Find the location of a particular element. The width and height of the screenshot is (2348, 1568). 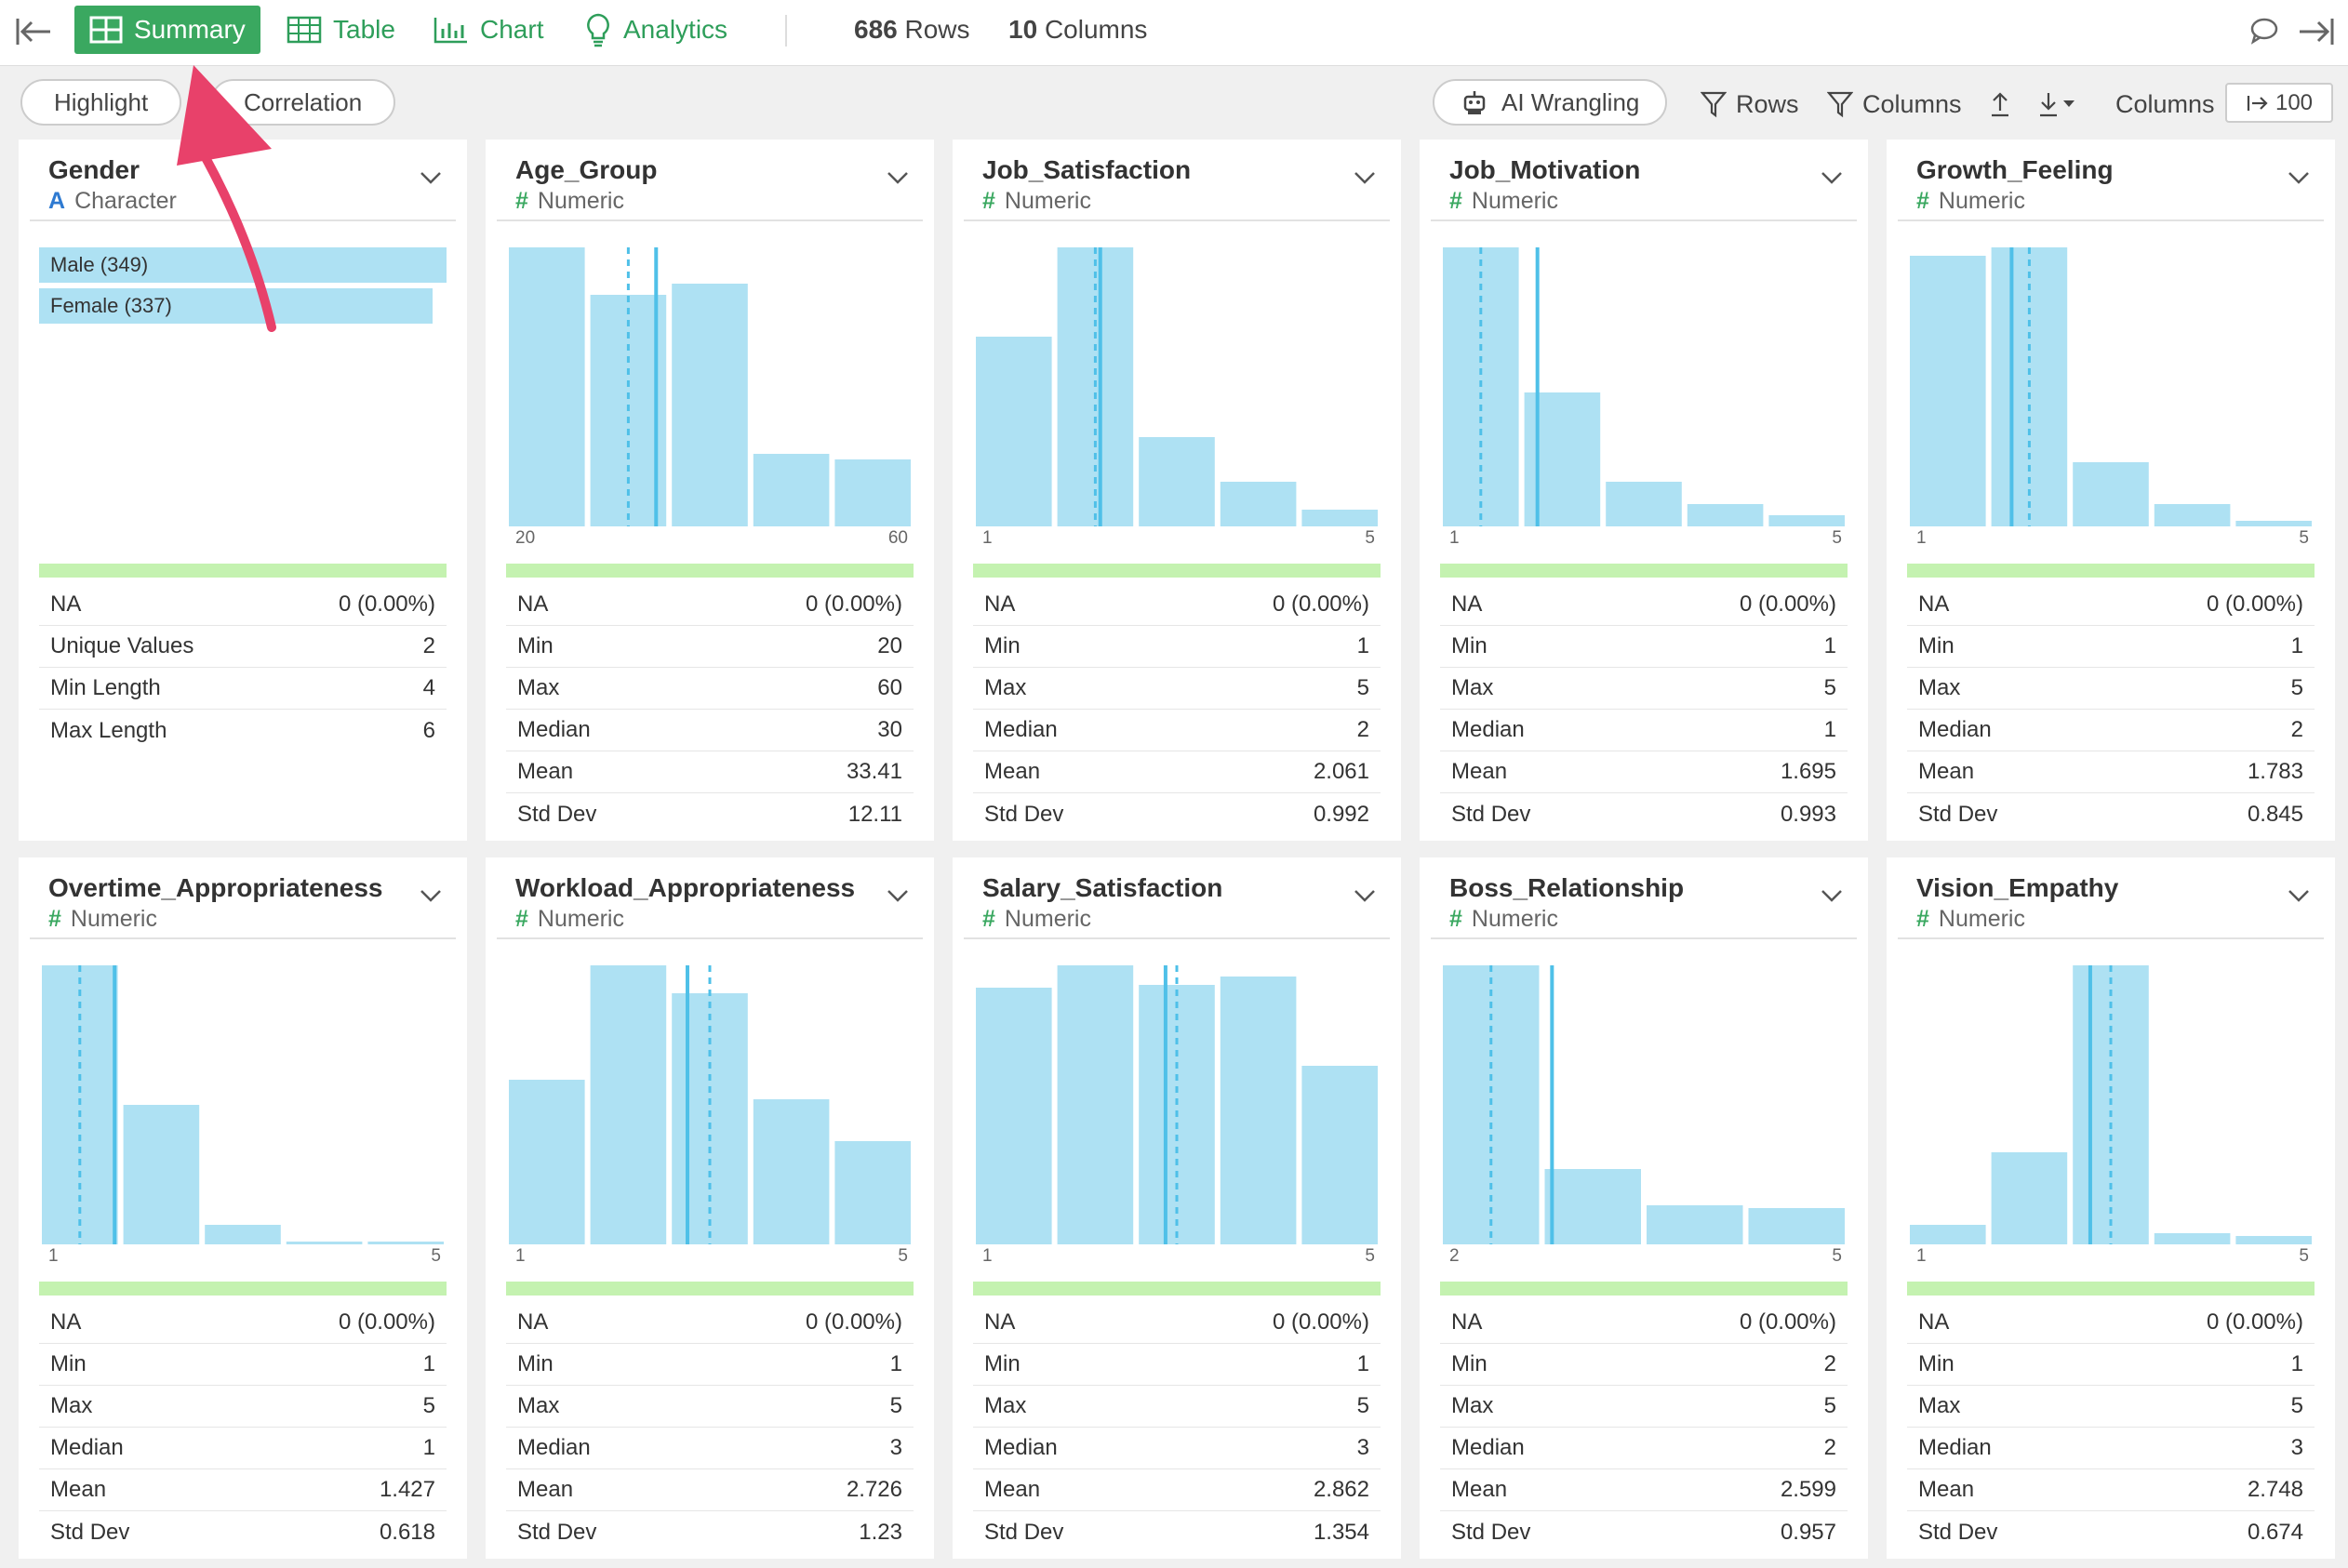

column-name: Boss_Relationship is located at coordinates (1567, 887).